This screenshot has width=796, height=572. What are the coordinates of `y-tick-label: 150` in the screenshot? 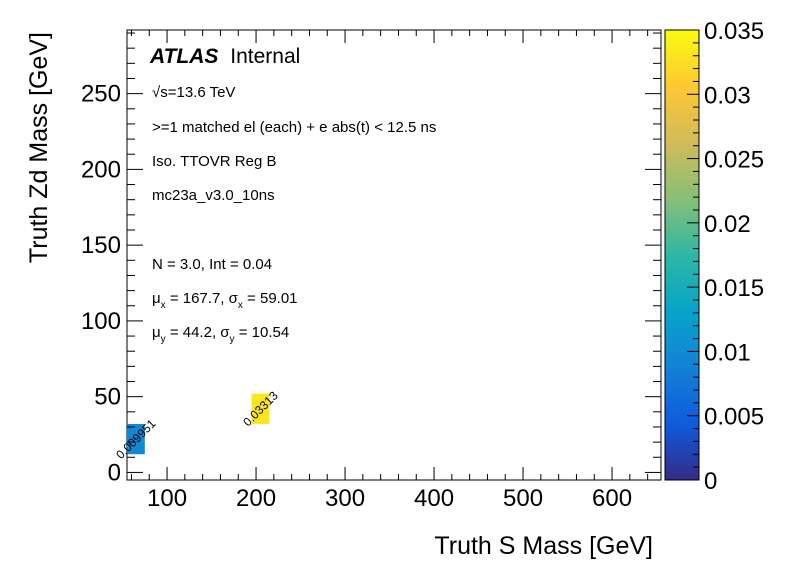 It's located at (101, 245).